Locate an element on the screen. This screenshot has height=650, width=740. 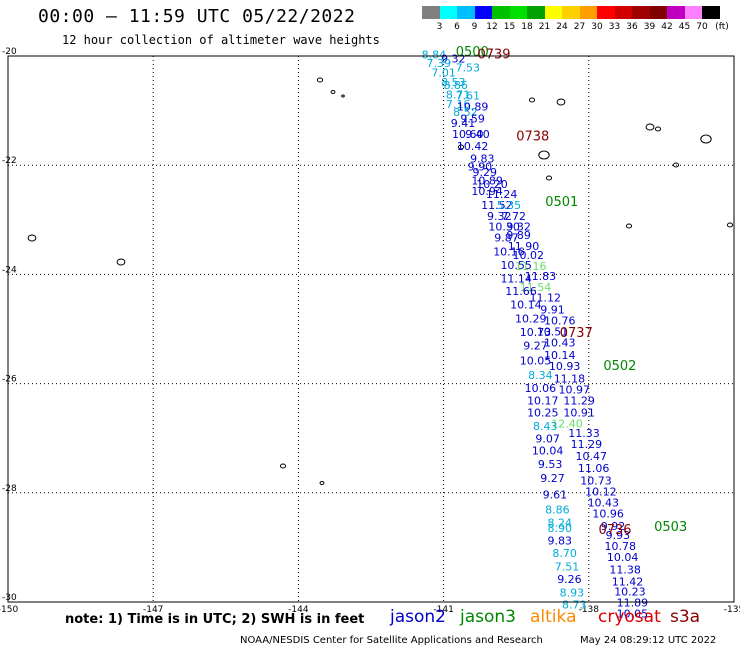
legend-jason3: jason3 is located at coordinates (488, 617).